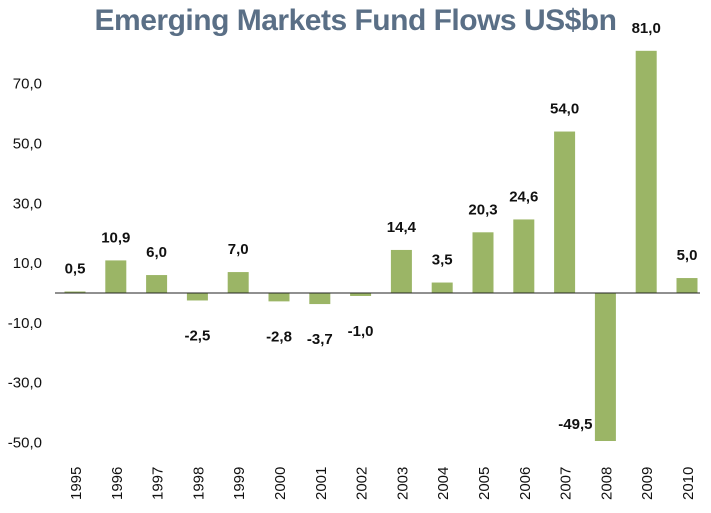 This screenshot has height=513, width=711. I want to click on x-tick-label: 2000, so click(280, 483).